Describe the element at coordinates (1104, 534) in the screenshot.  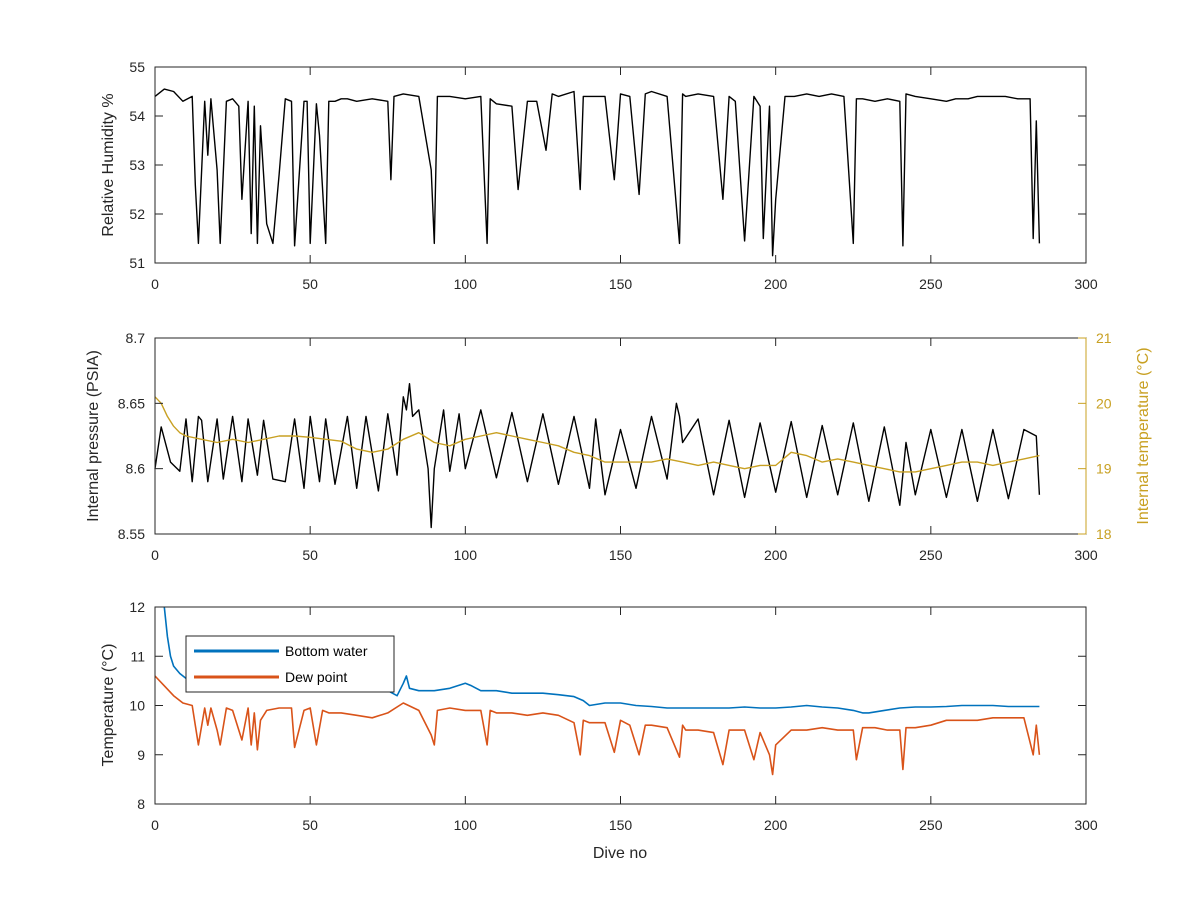
I see `y-tick-label-right: 18` at that location.